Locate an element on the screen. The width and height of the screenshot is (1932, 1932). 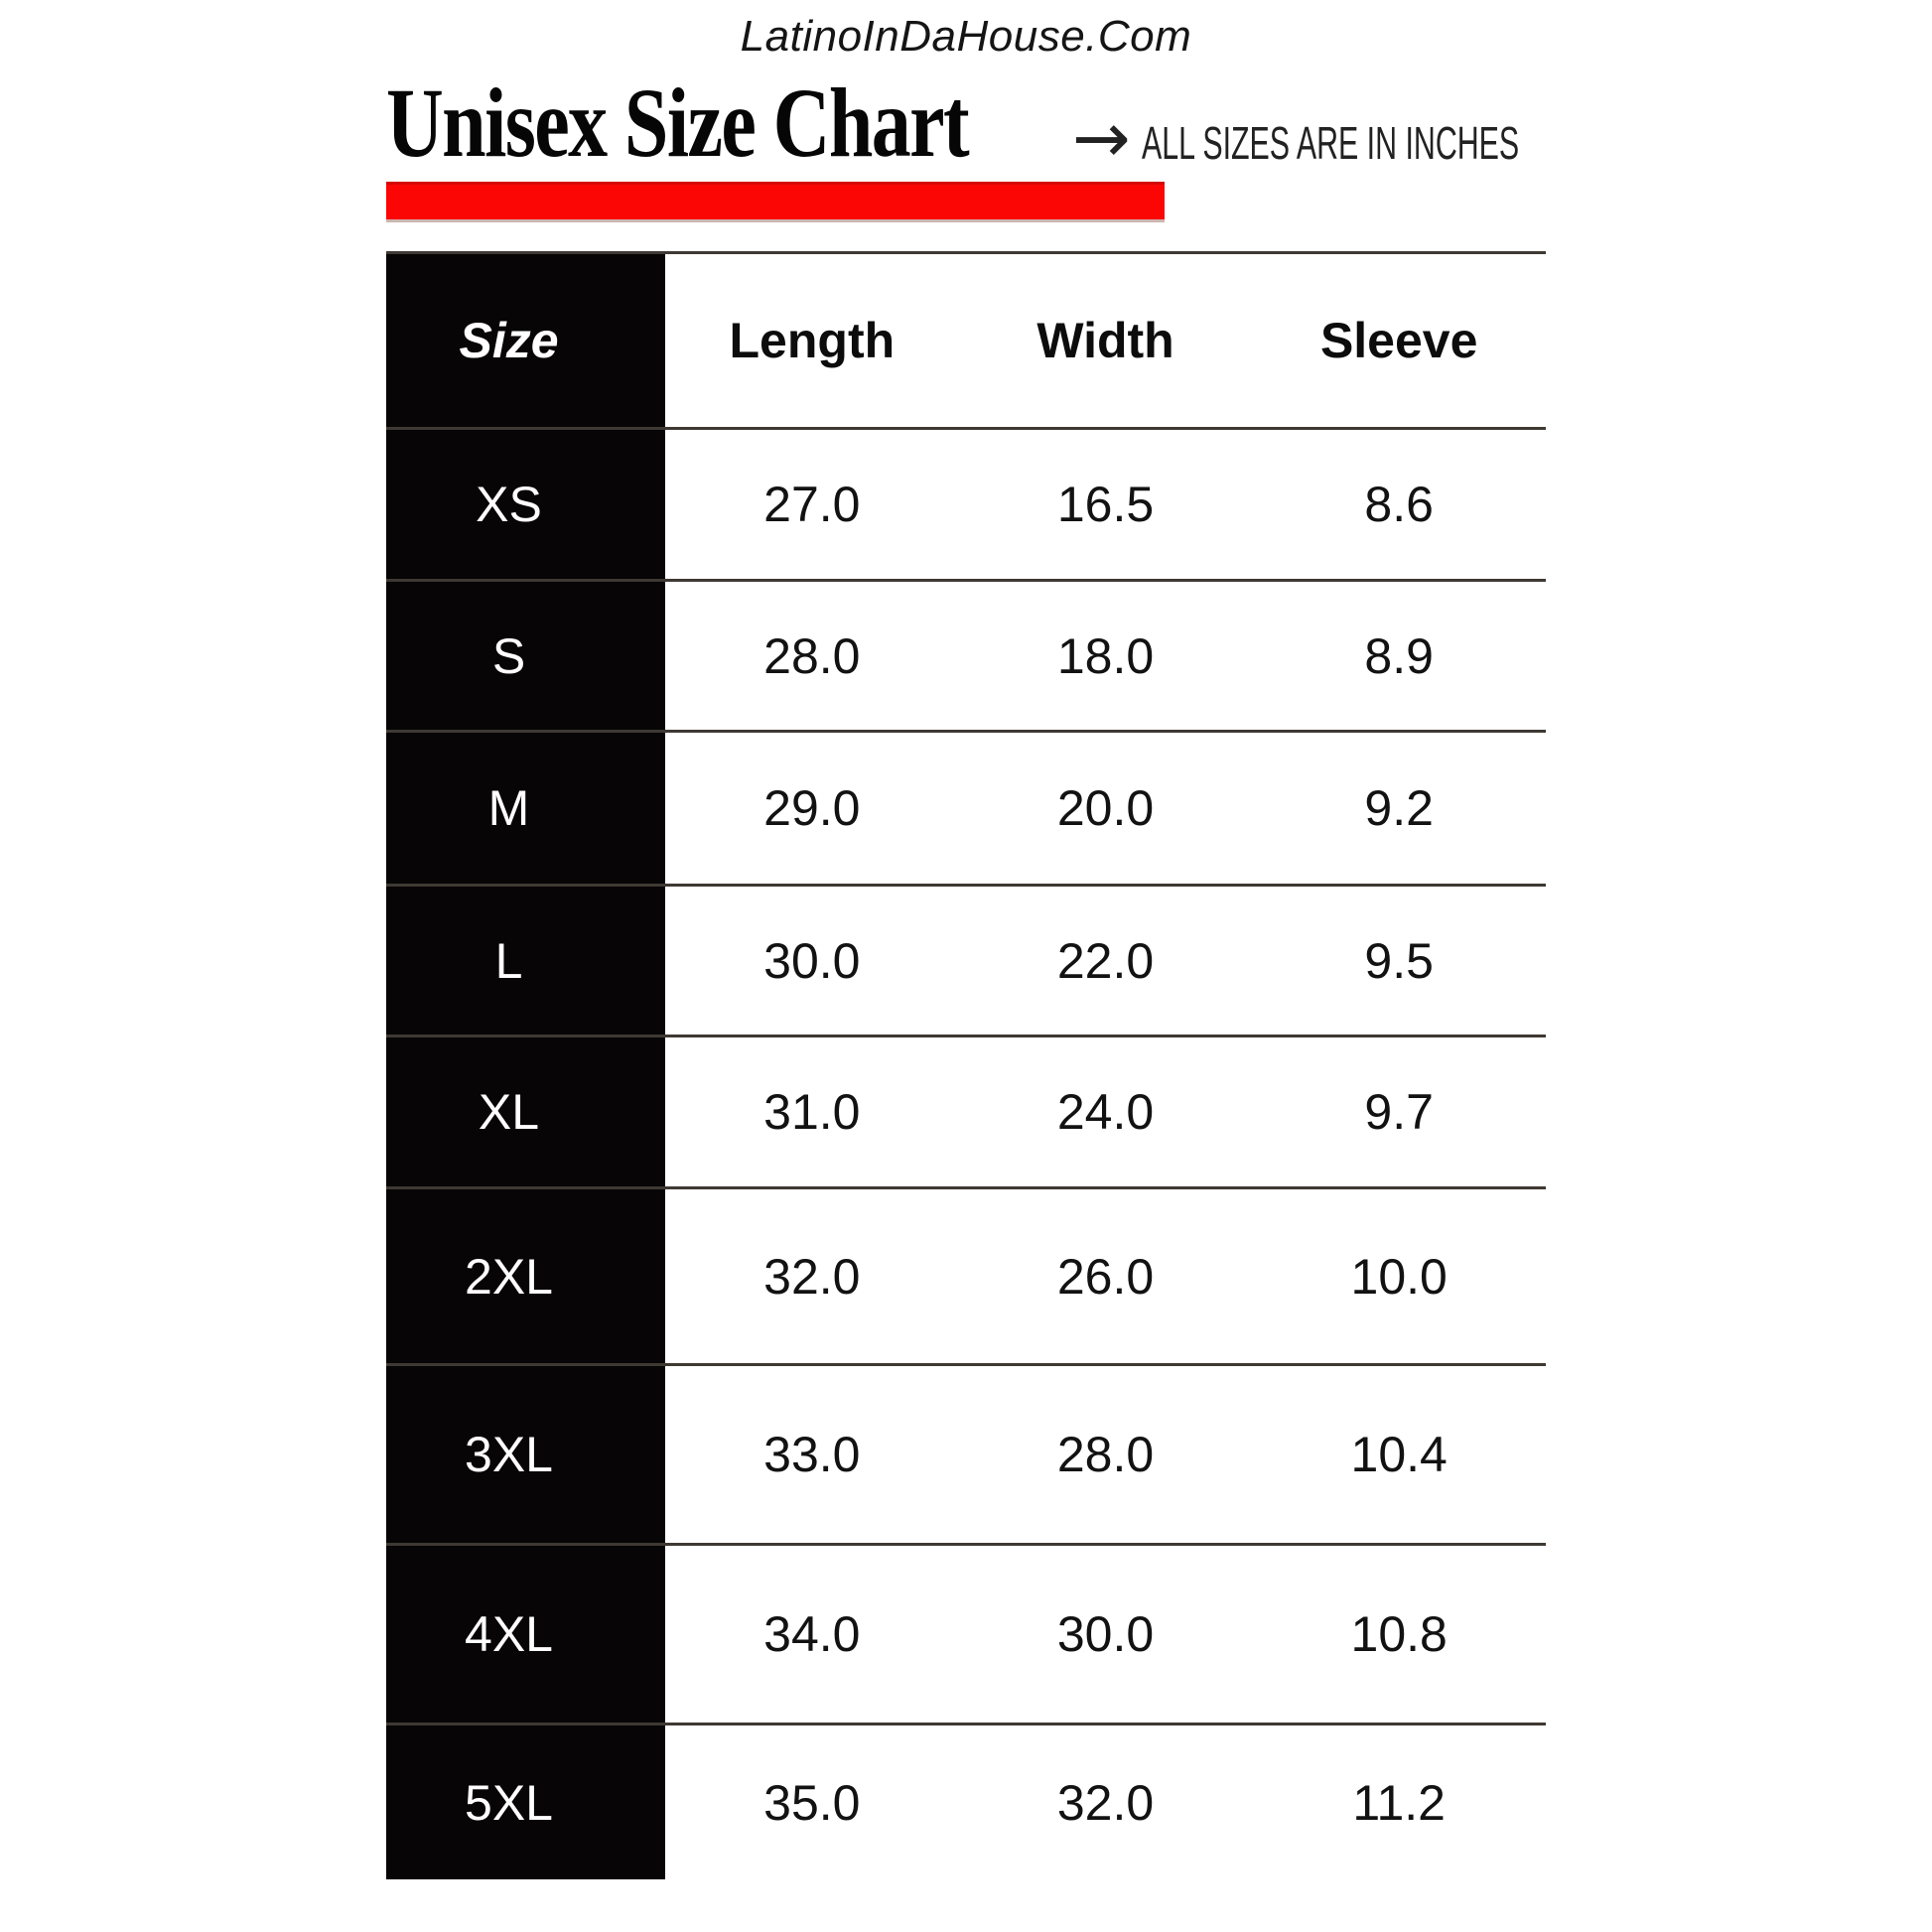
length-value-cell: 32.0 is located at coordinates (812, 1276).